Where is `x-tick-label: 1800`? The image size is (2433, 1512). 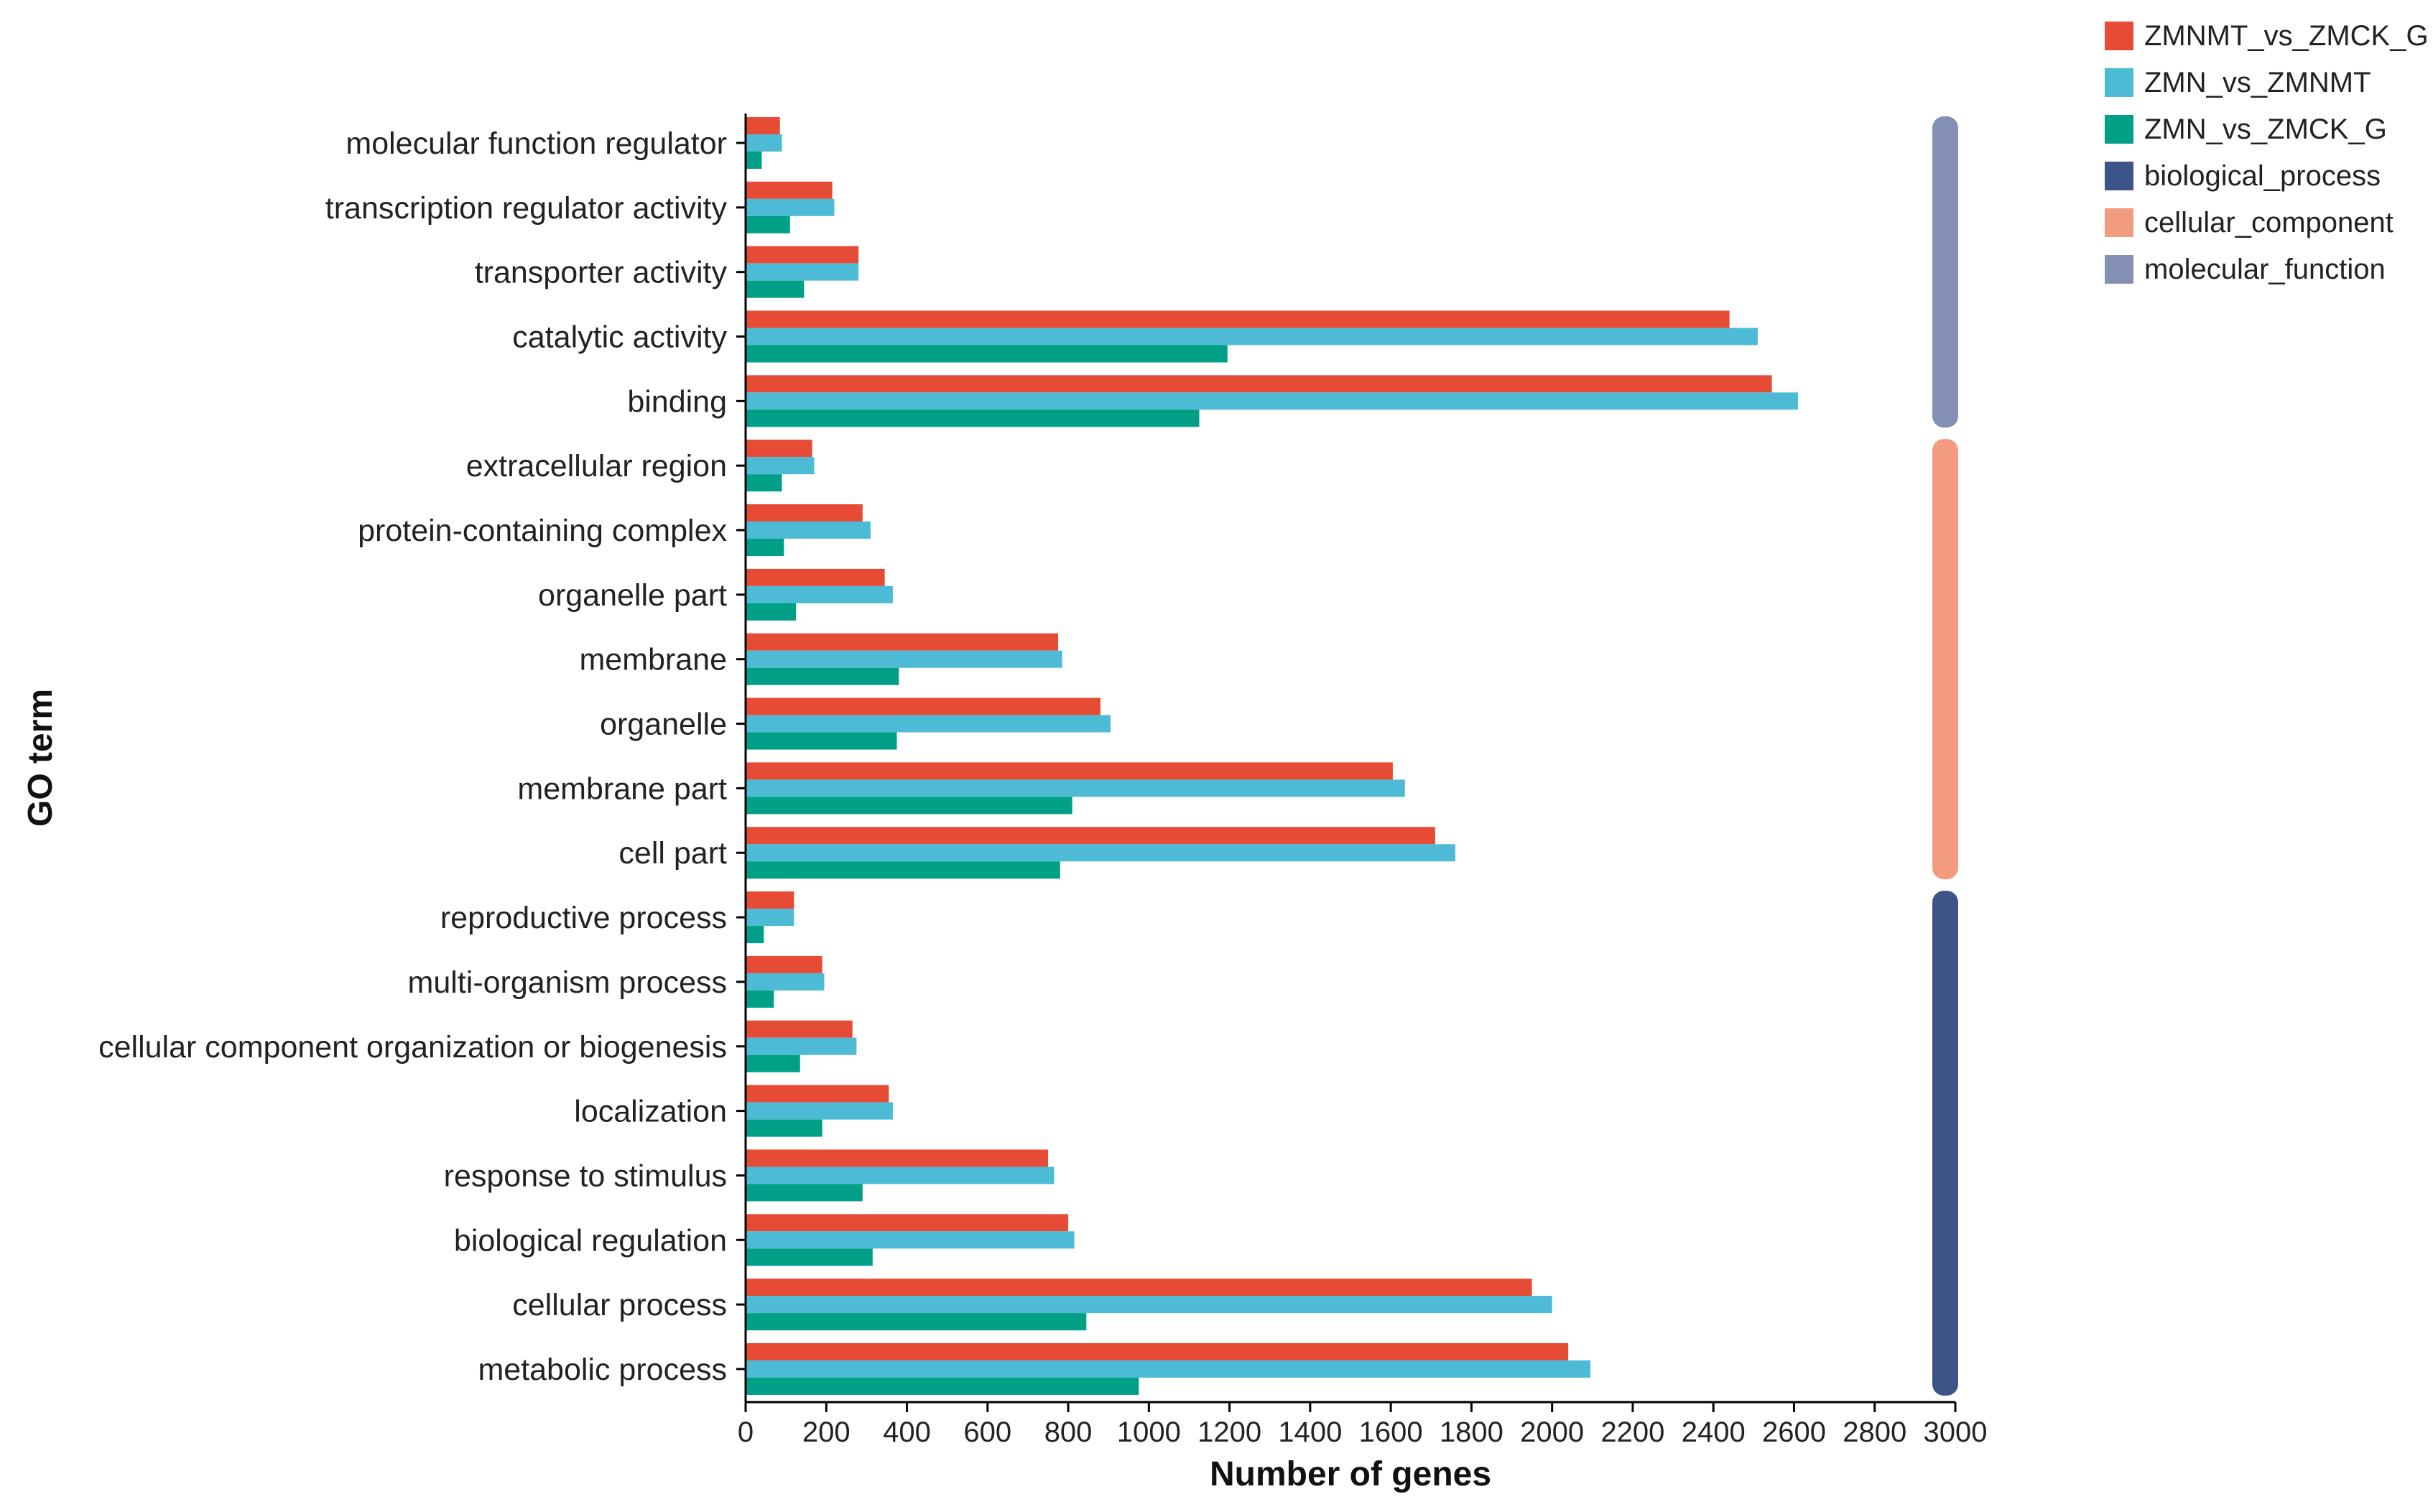
x-tick-label: 1800 is located at coordinates (1472, 1432).